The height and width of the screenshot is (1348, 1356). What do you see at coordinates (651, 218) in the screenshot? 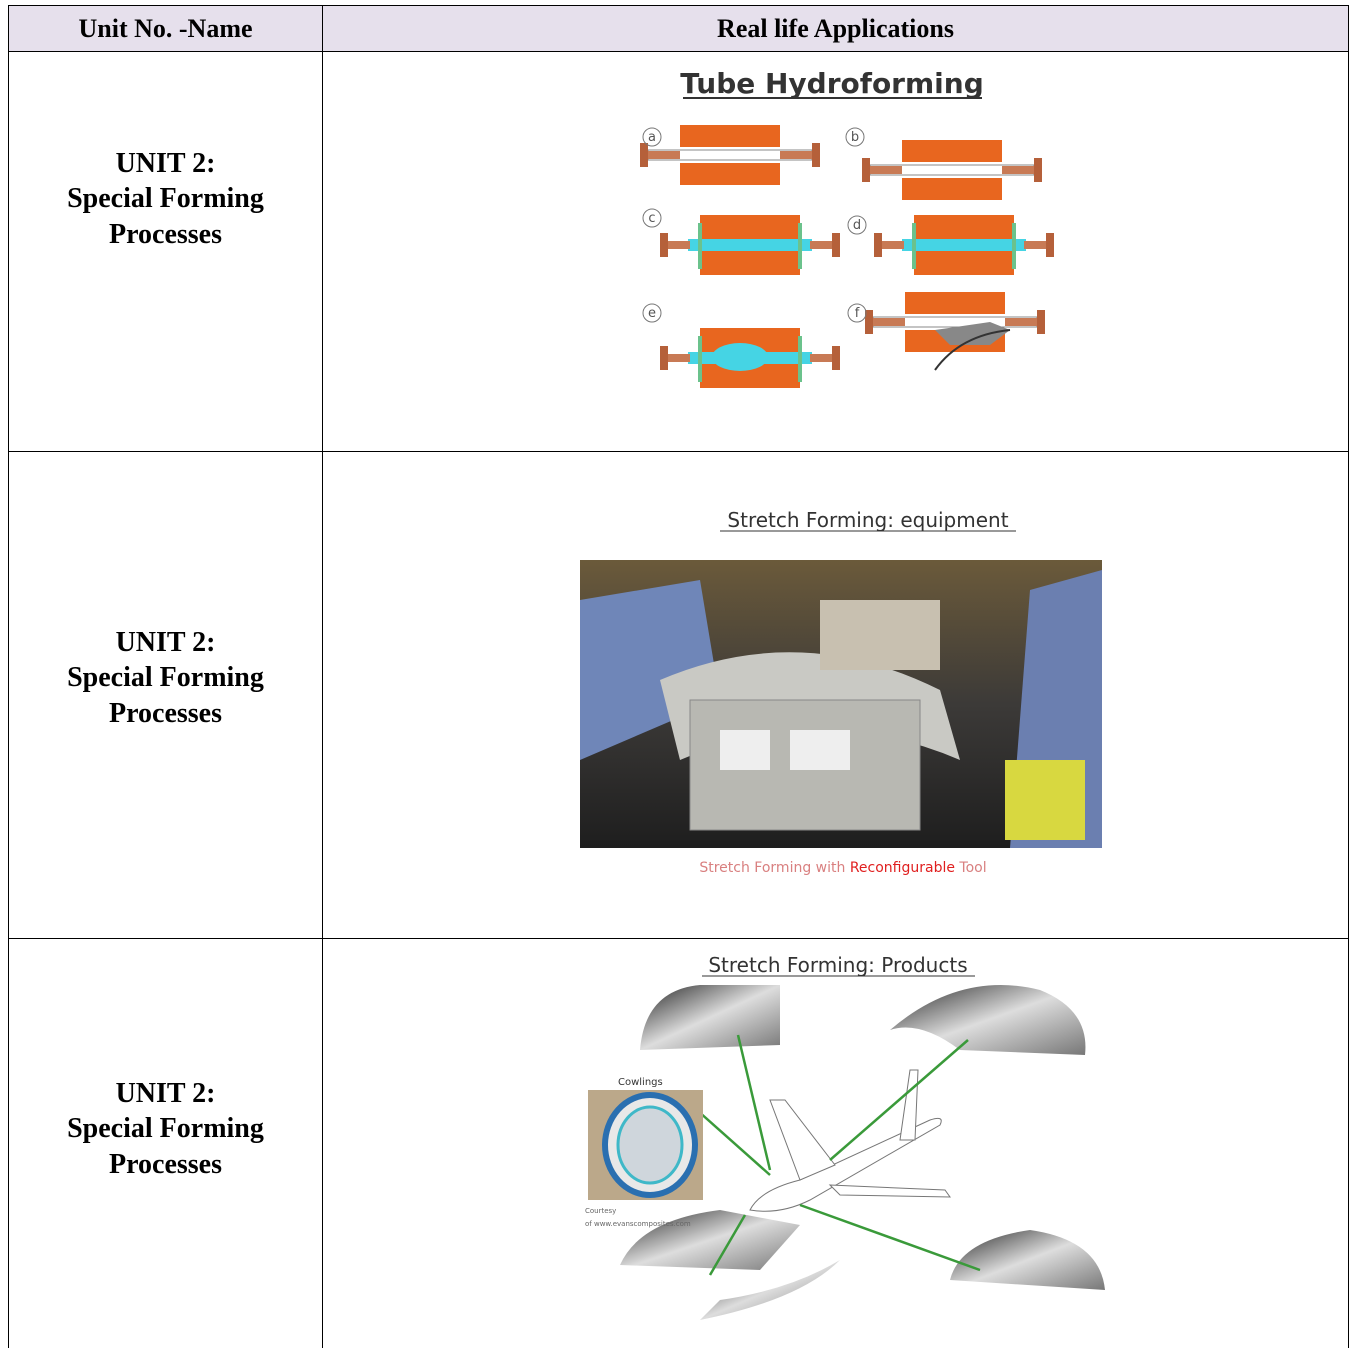
I see `step-label: c` at bounding box center [651, 218].